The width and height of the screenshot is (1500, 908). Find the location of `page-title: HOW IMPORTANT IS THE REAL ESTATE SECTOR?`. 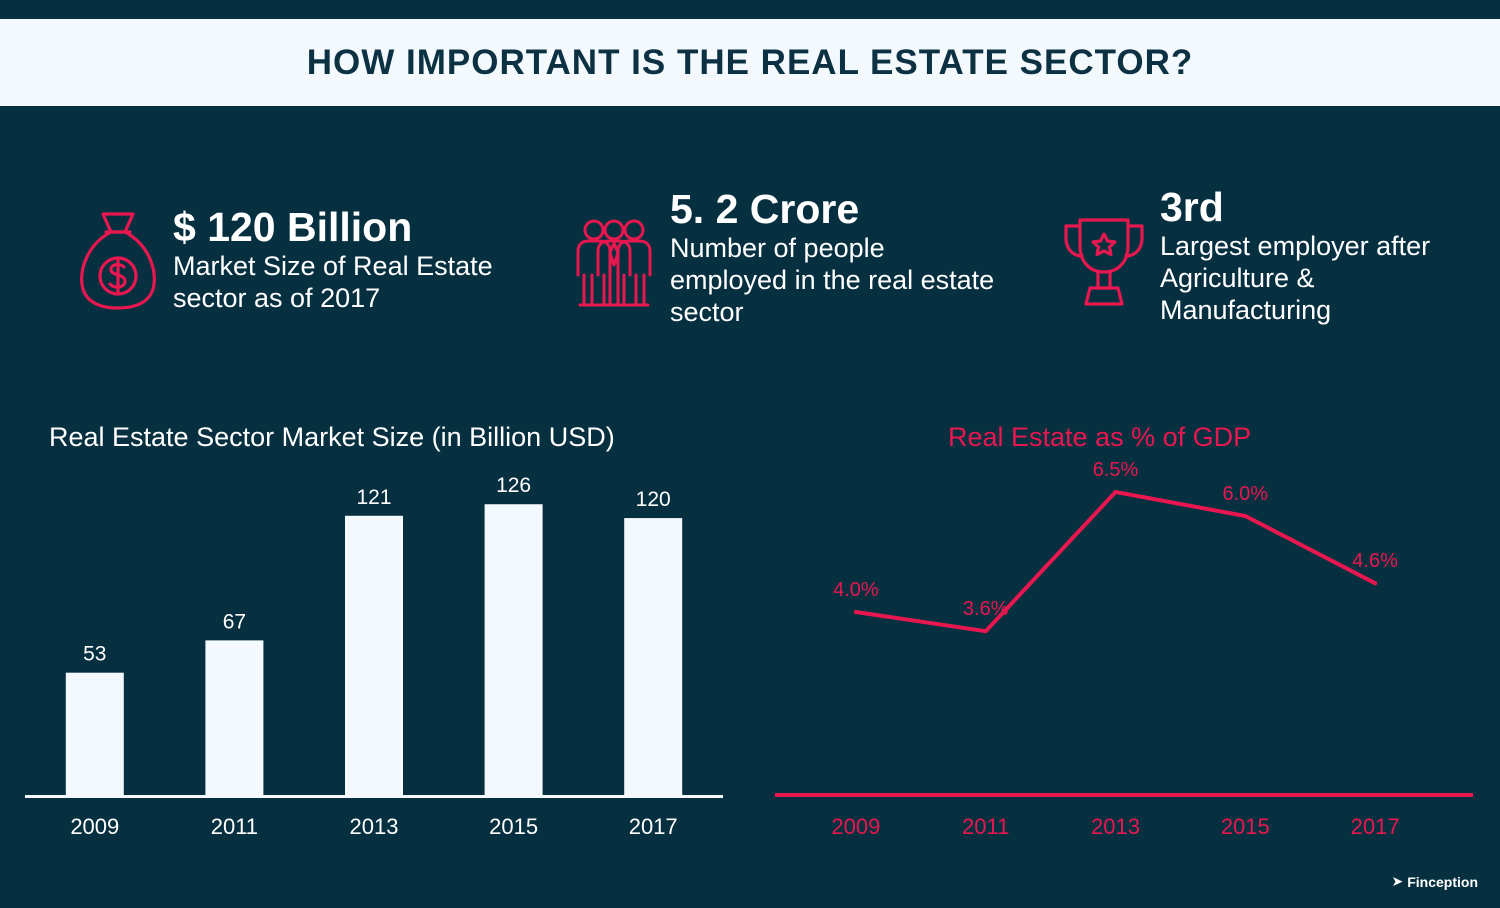

page-title: HOW IMPORTANT IS THE REAL ESTATE SECTOR? is located at coordinates (750, 62).